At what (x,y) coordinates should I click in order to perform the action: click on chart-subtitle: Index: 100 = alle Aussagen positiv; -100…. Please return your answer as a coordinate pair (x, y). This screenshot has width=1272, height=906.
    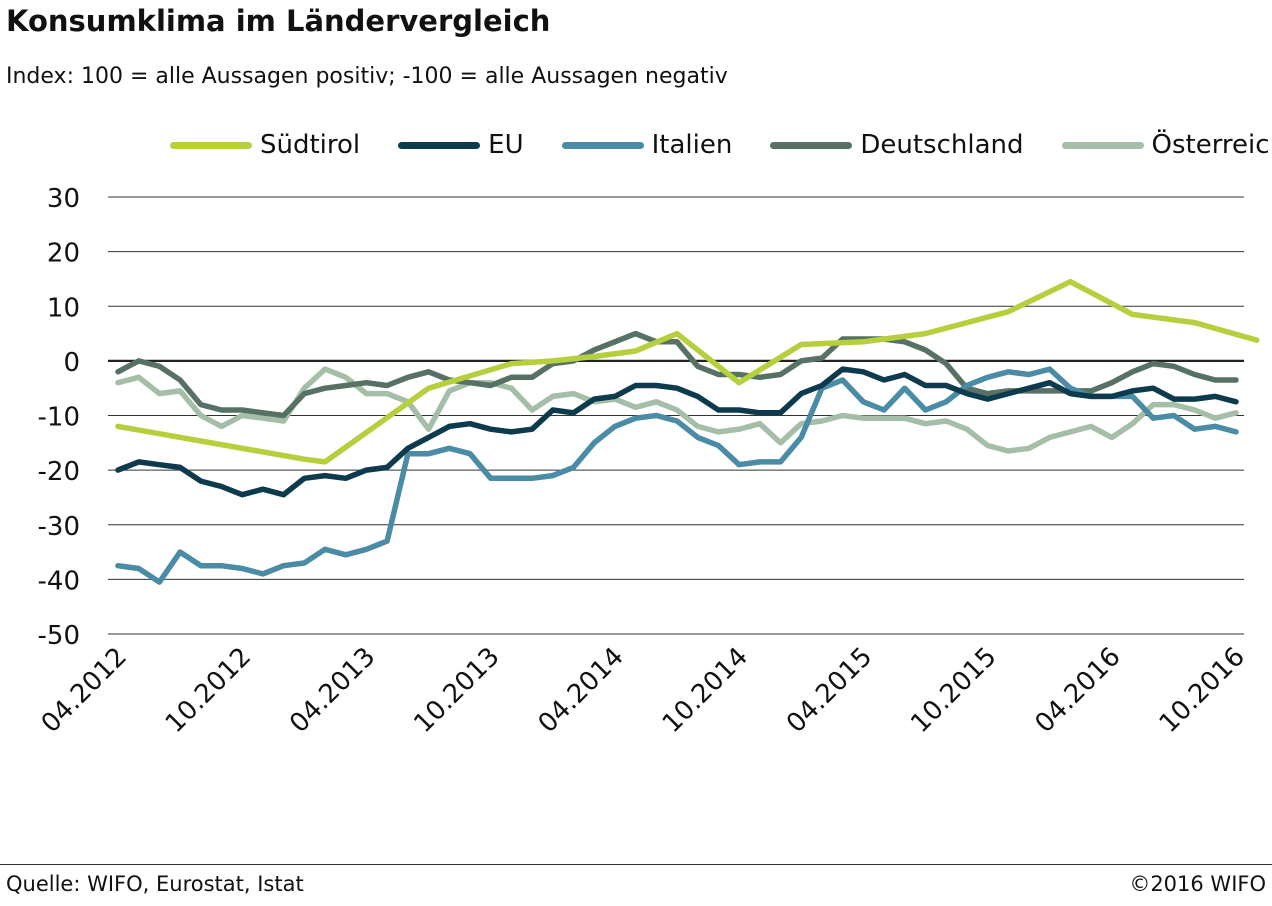
    Looking at the image, I should click on (367, 76).